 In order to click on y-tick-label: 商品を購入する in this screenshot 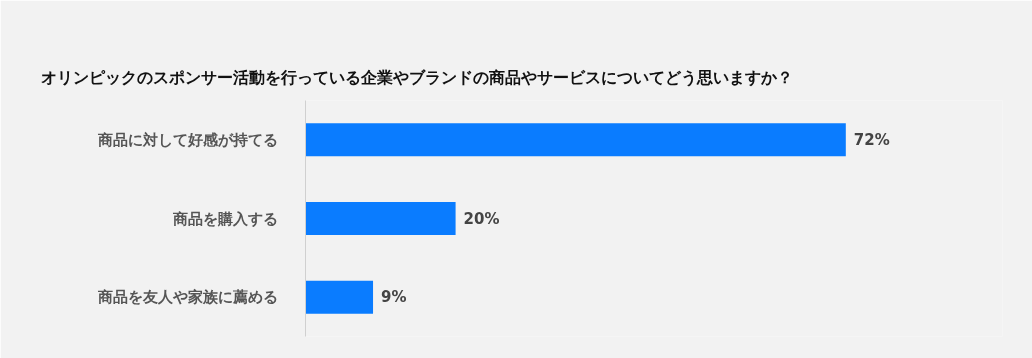, I will do `click(224, 218)`.